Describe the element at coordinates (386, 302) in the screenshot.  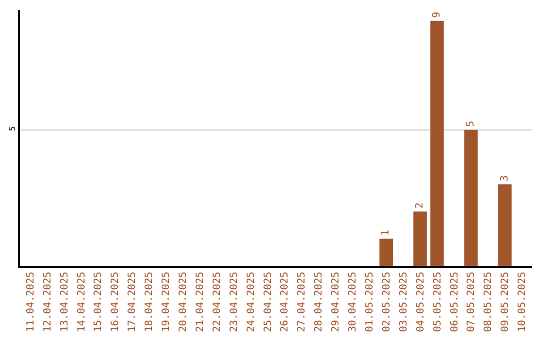
I see `x-tick-label: 02.05.2025` at that location.